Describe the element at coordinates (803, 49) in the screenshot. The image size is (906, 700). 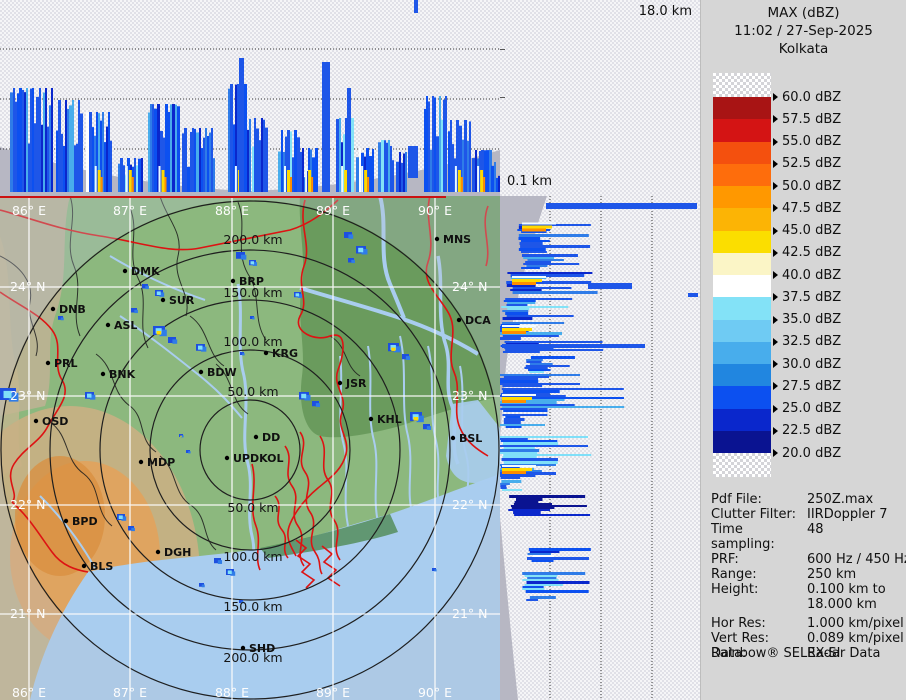
I see `station-name: Kolkata` at that location.